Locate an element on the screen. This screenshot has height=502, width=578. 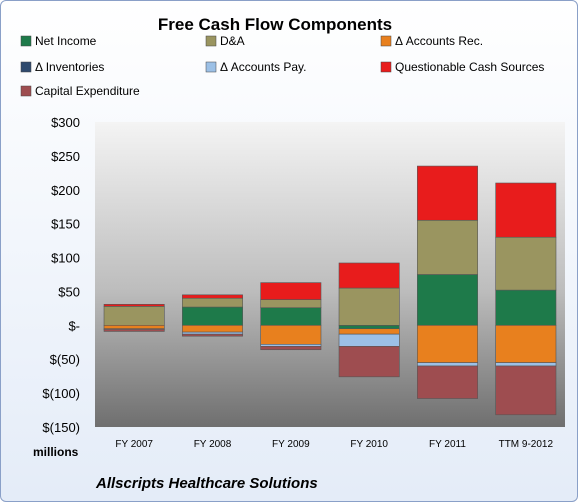
x-tick-label: FY 2011 is located at coordinates (447, 444).